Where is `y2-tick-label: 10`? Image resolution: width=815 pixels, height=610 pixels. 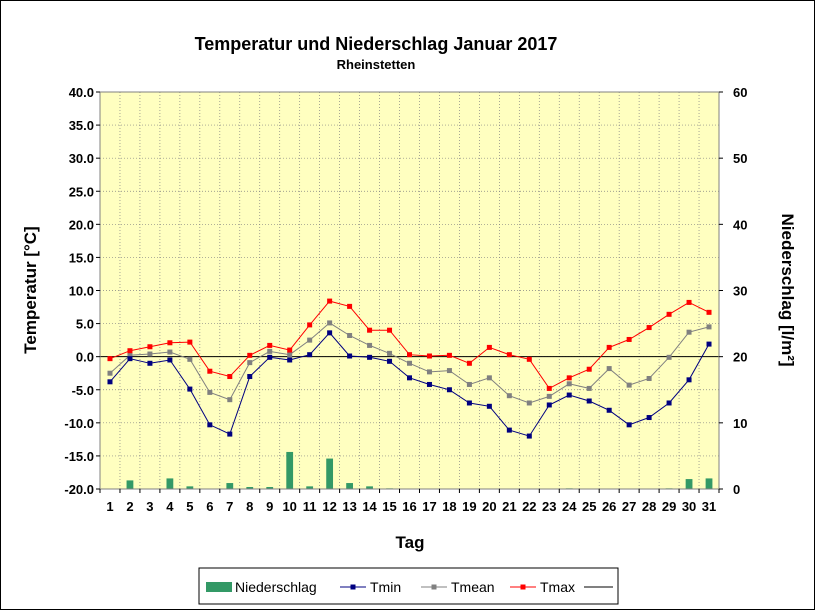 y2-tick-label: 10 is located at coordinates (740, 423).